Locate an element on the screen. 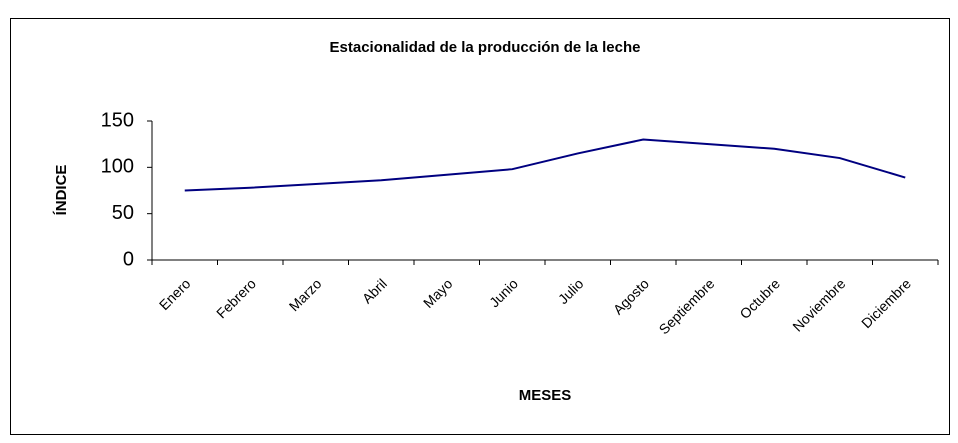 The image size is (958, 443). y-tick-label: 50 is located at coordinates (123, 213).